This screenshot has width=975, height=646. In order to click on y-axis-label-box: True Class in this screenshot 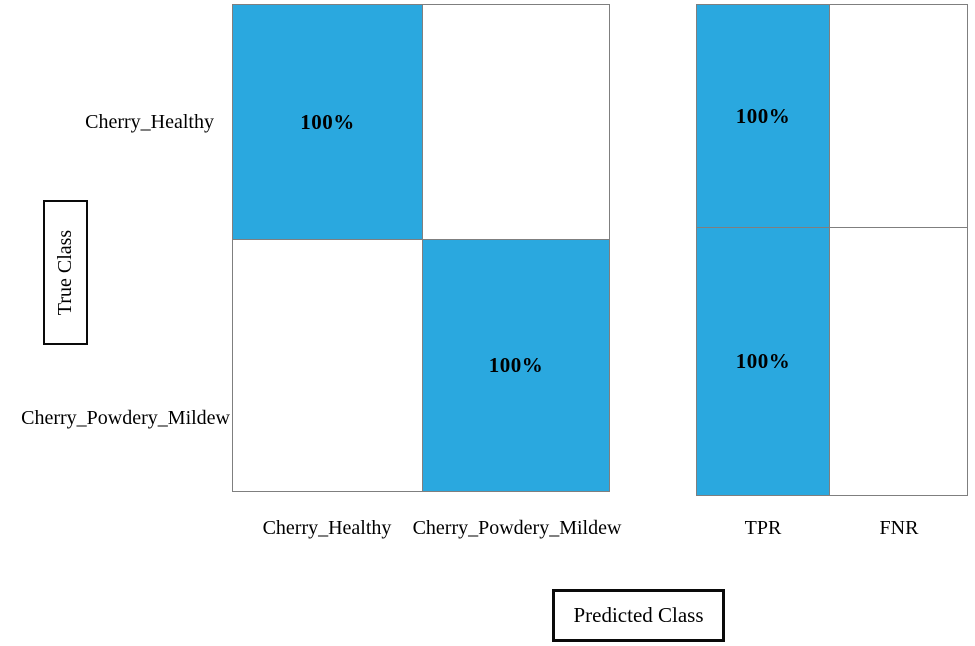, I will do `click(65, 272)`.